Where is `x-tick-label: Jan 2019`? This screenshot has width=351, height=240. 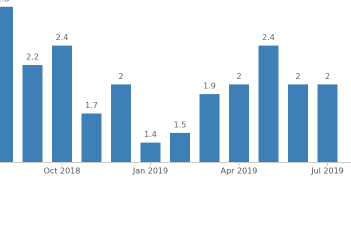 x-tick-label: Jan 2019 is located at coordinates (150, 171).